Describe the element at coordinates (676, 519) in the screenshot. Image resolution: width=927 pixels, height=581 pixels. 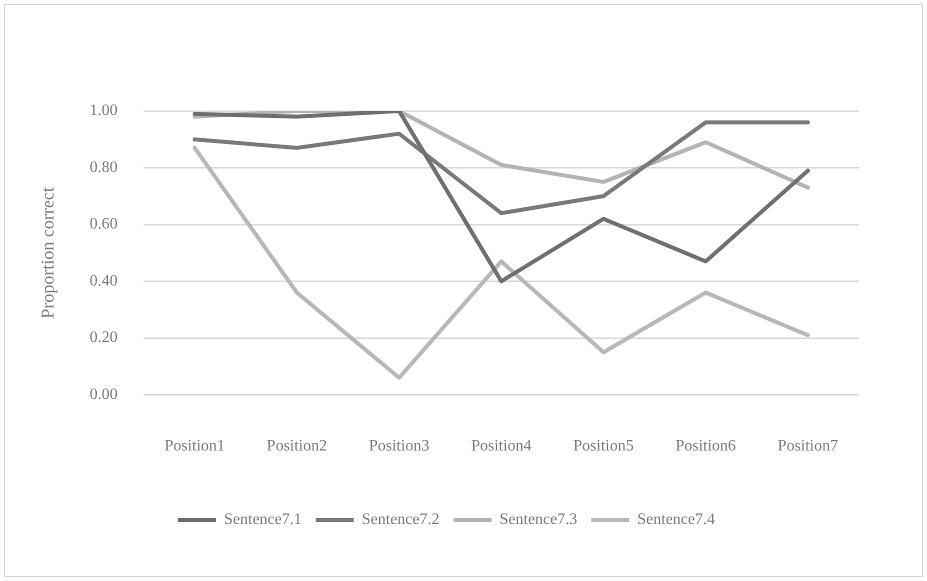
I see `legend-label: Sentence7.4` at that location.